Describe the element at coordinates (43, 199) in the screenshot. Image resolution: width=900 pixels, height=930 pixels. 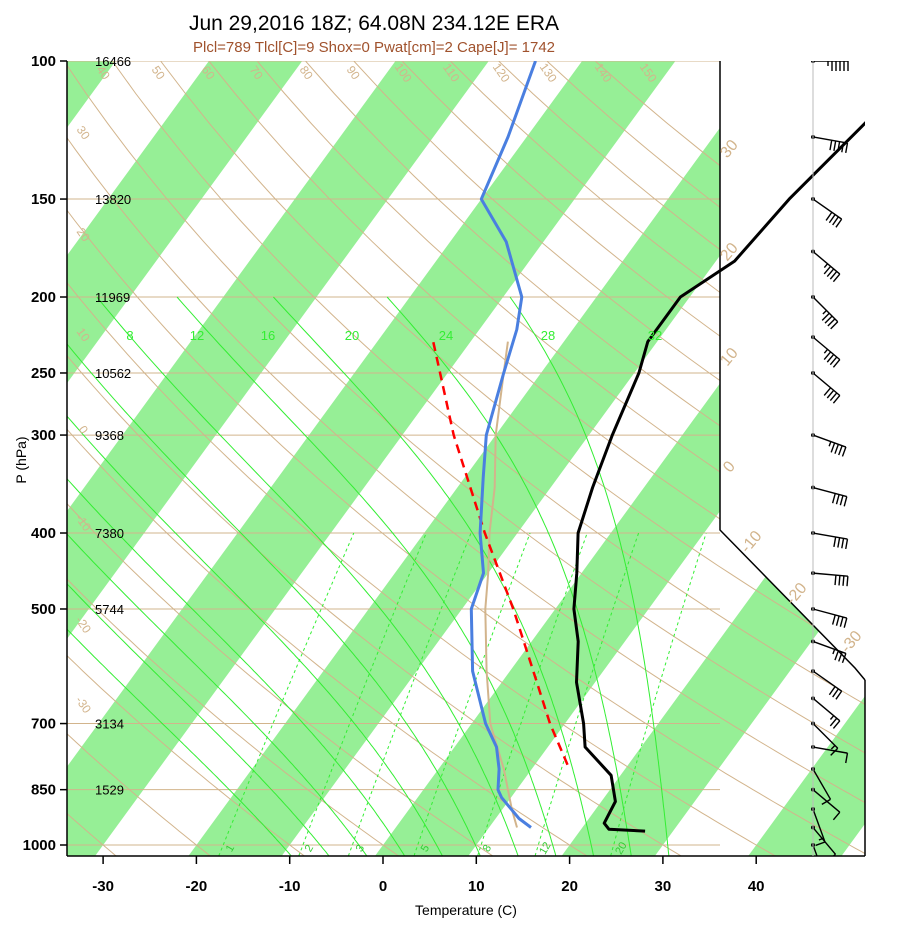
I see `y-tick-label: 150` at that location.